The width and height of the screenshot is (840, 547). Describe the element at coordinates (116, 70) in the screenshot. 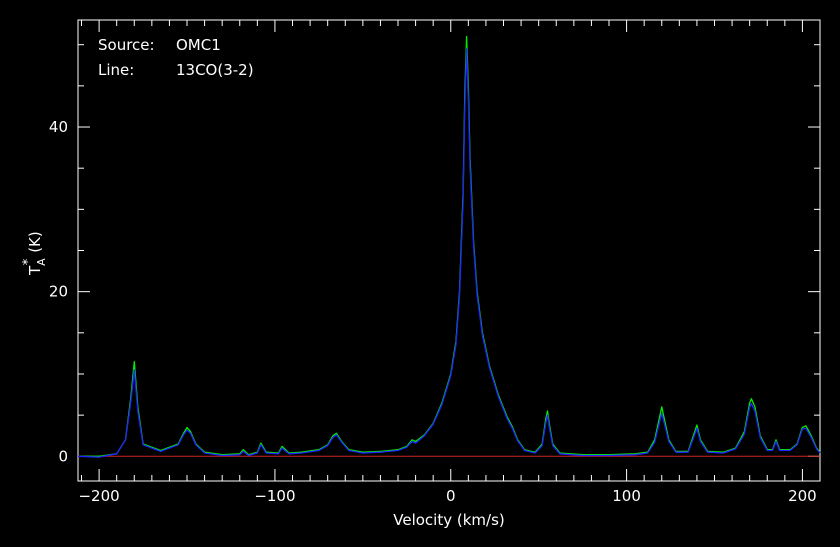

I see `line-label: Line:` at that location.